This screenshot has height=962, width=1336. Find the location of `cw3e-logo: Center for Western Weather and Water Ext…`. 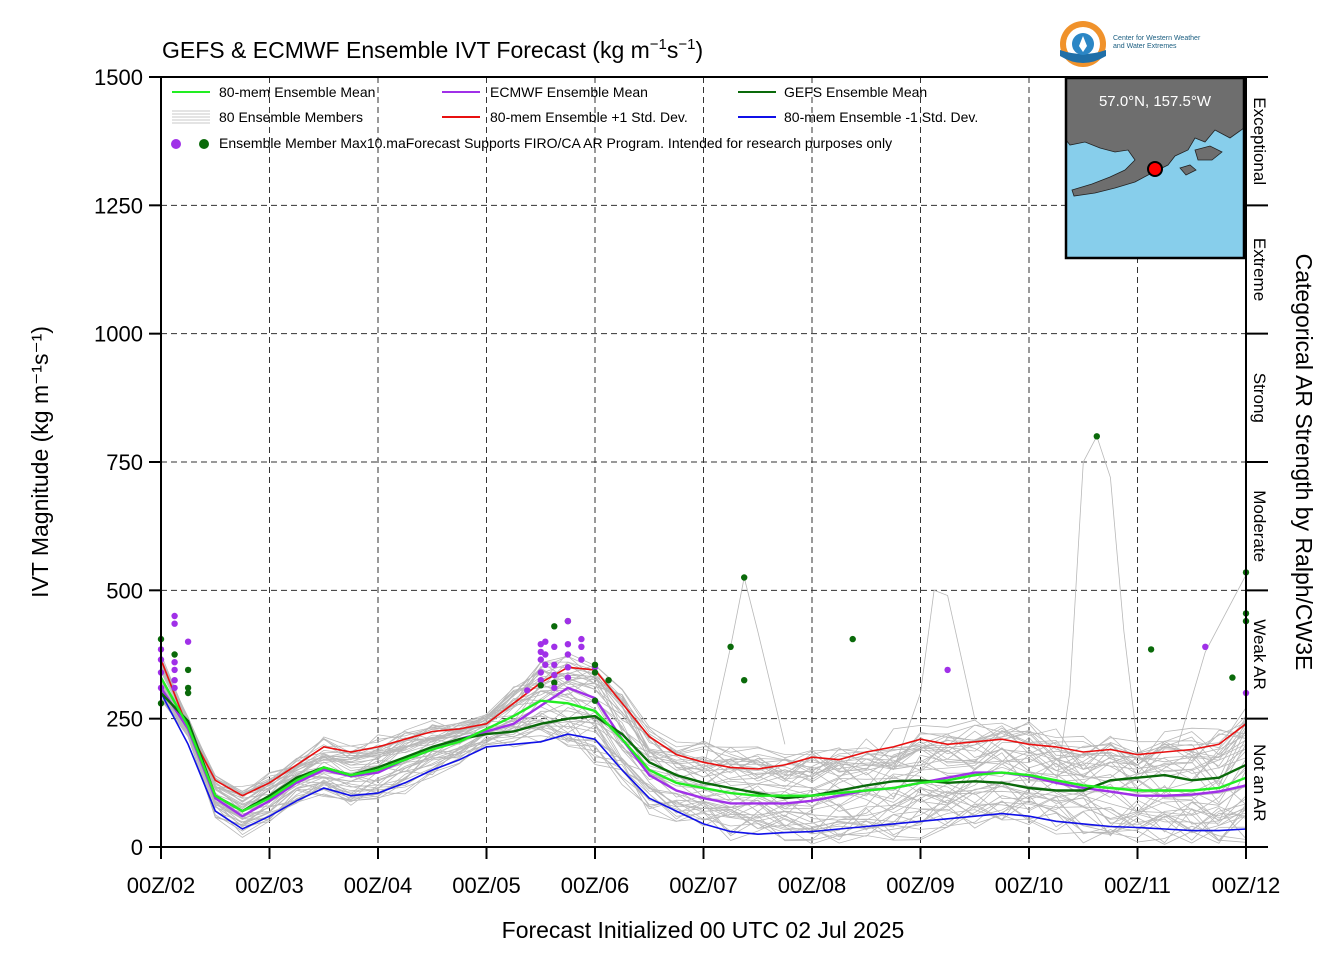

cw3e-logo: Center for Western Weather and Water Ext… is located at coordinates (1130, 44).